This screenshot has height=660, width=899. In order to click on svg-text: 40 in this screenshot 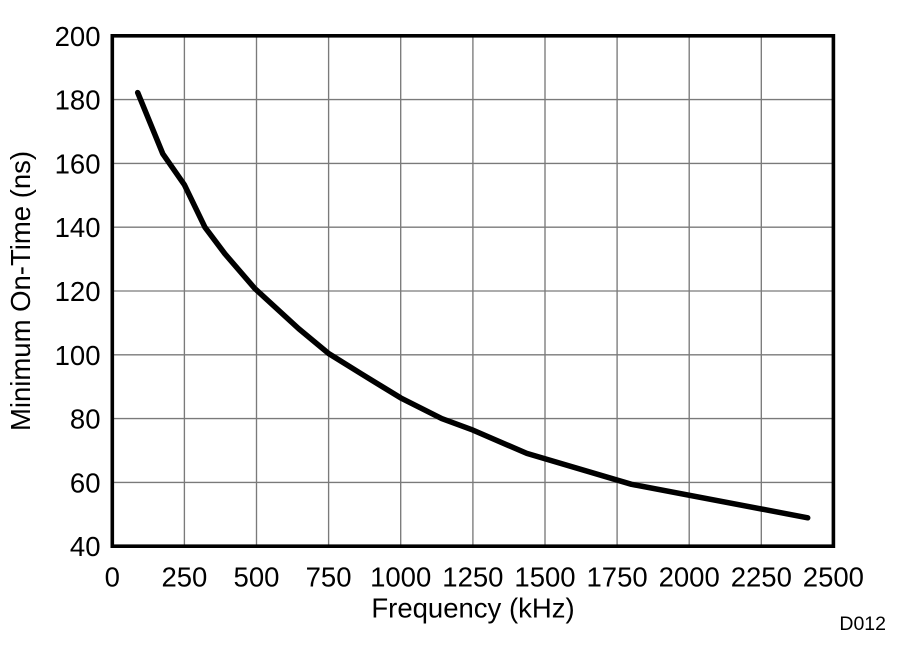, I will do `click(85, 546)`.